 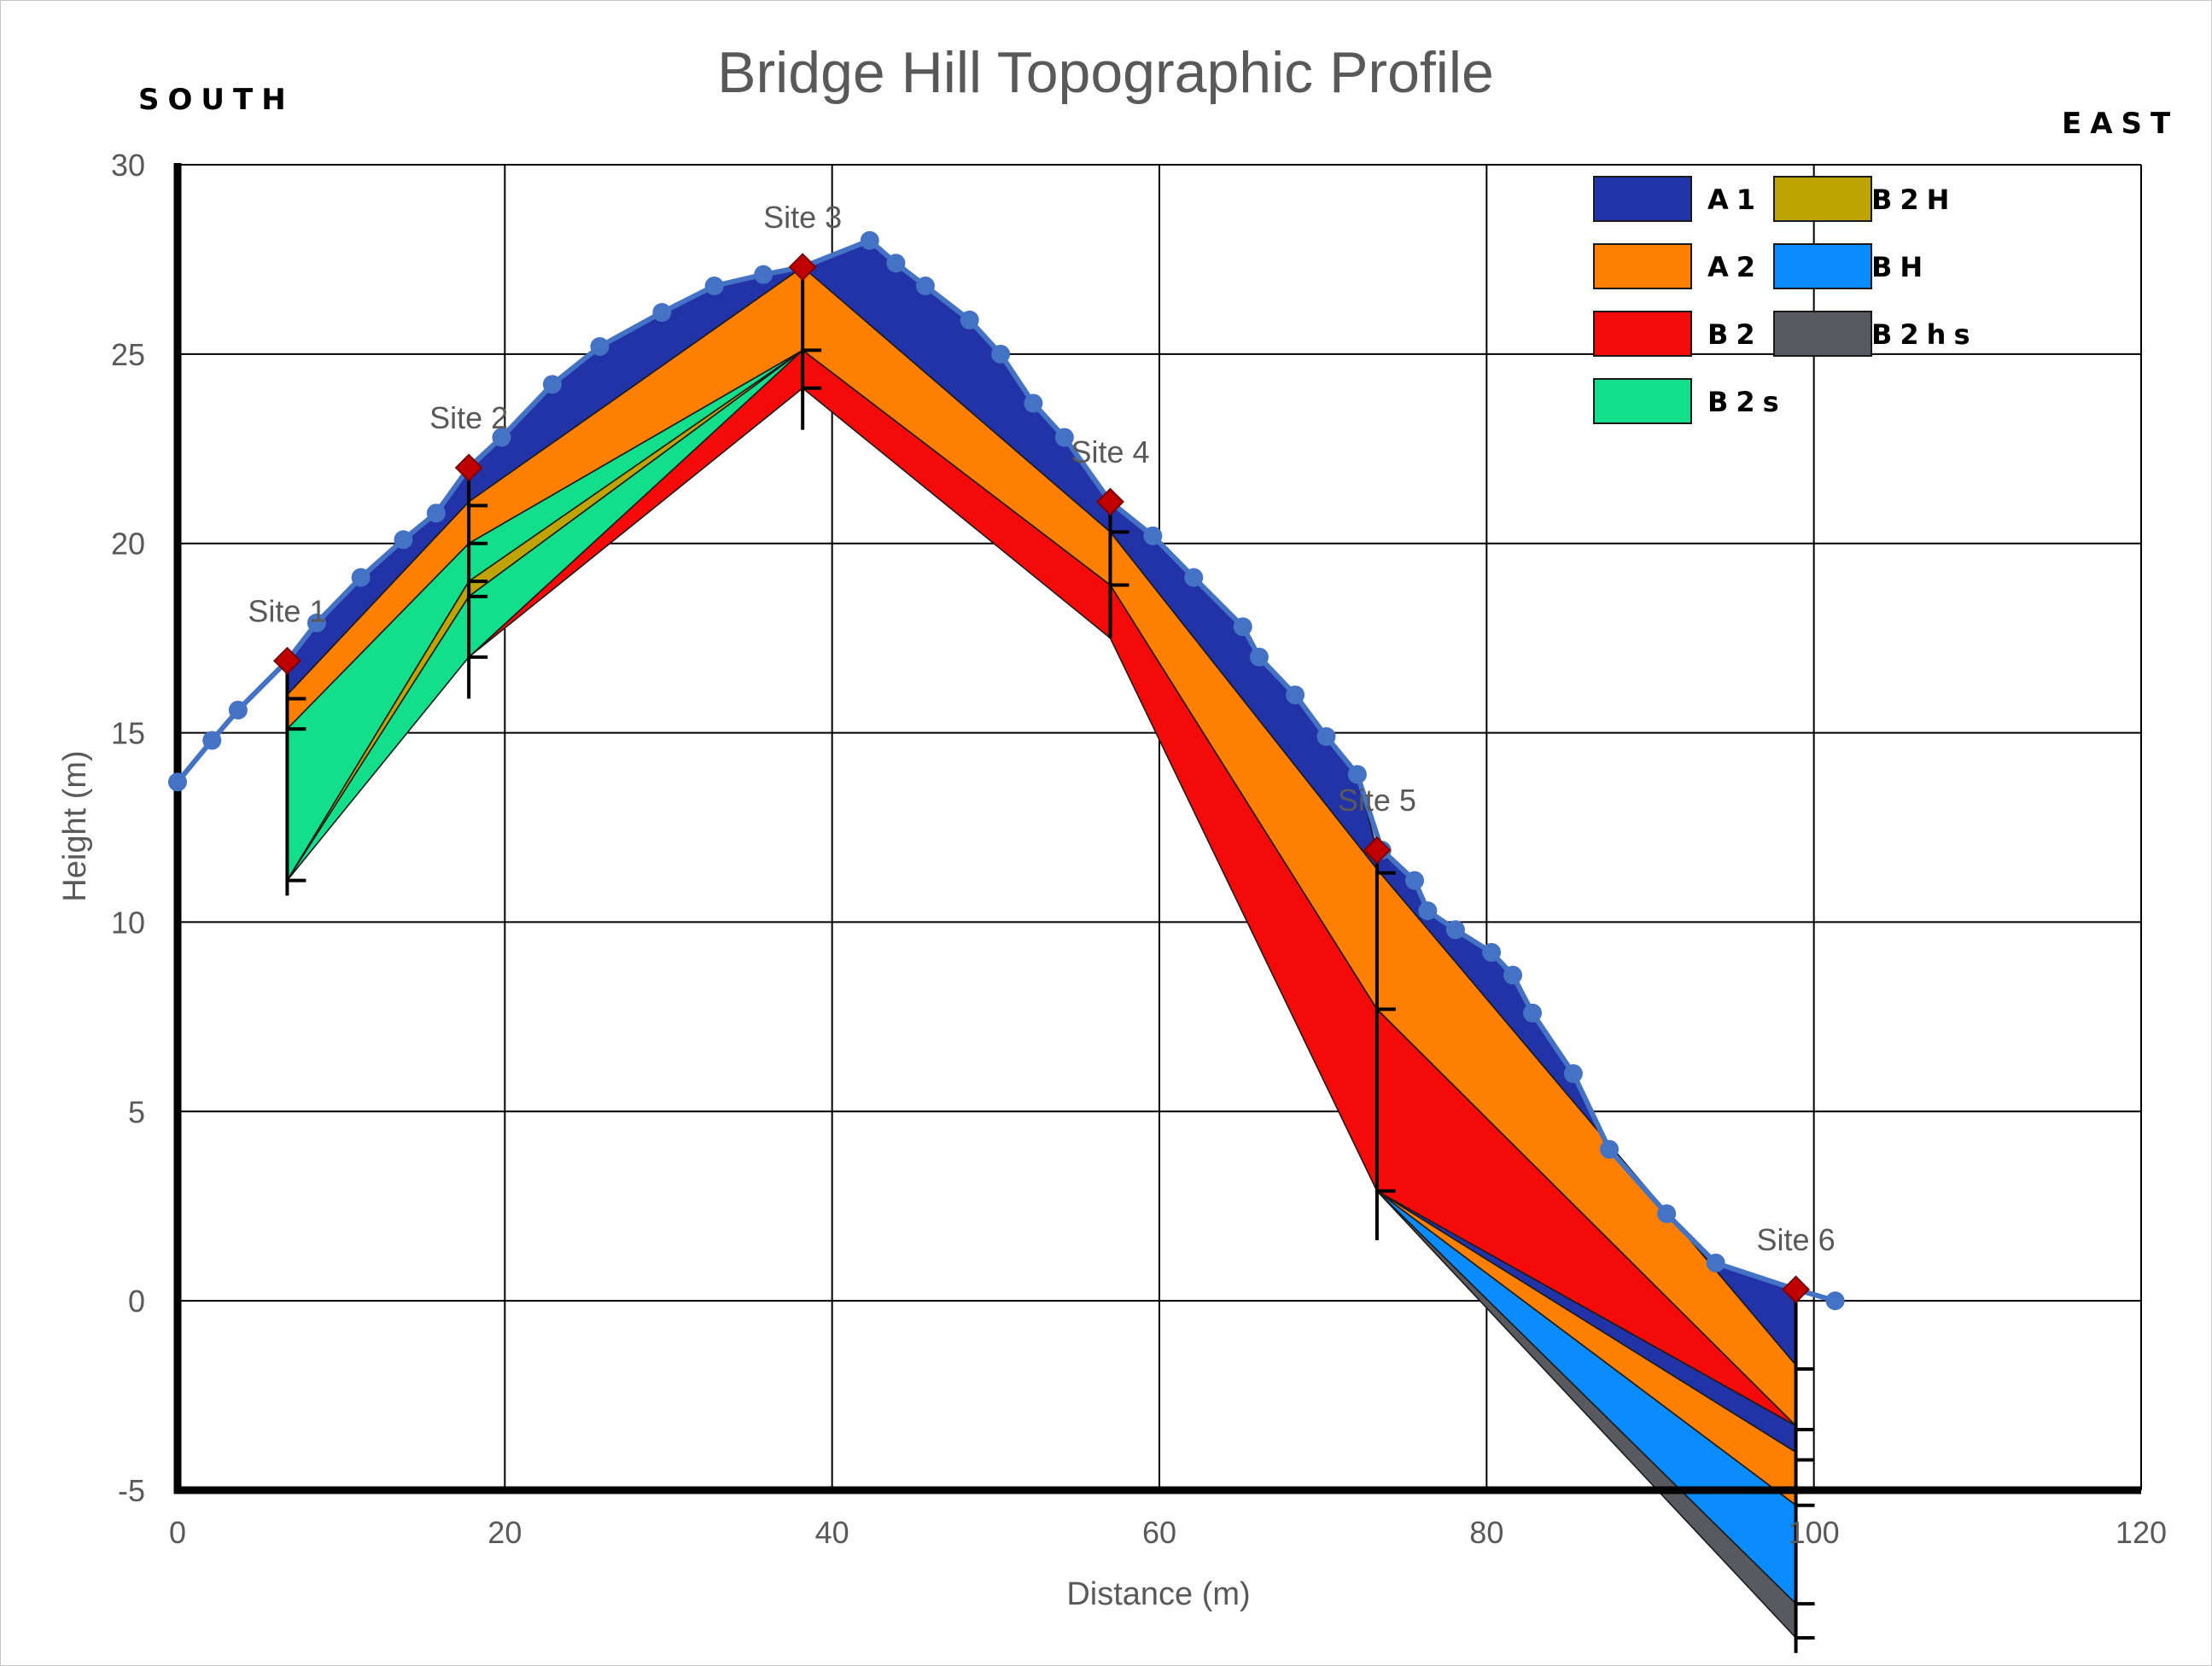 What do you see at coordinates (1486, 1532) in the screenshot?
I see `x-tick-label: 80` at bounding box center [1486, 1532].